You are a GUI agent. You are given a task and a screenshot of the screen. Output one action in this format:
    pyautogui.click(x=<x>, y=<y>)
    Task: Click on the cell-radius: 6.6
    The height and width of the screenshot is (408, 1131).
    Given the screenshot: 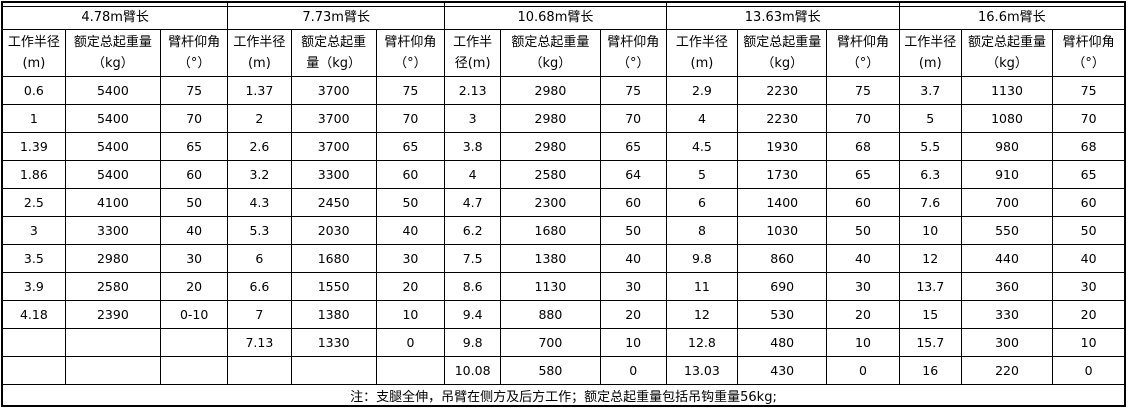 What is the action you would take?
    pyautogui.click(x=259, y=286)
    